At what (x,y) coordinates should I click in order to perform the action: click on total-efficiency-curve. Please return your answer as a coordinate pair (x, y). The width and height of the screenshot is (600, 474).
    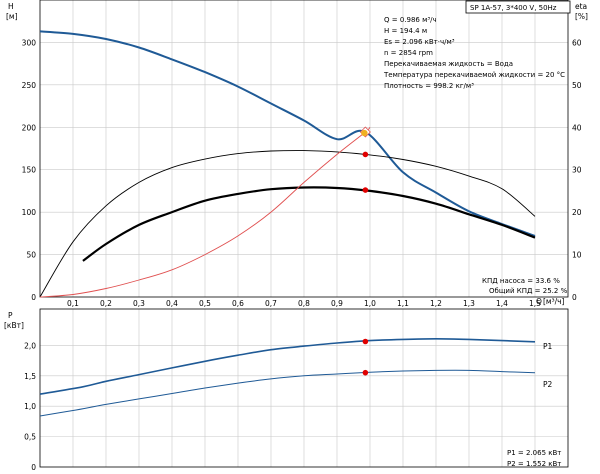
    Looking at the image, I should click on (309, 224).